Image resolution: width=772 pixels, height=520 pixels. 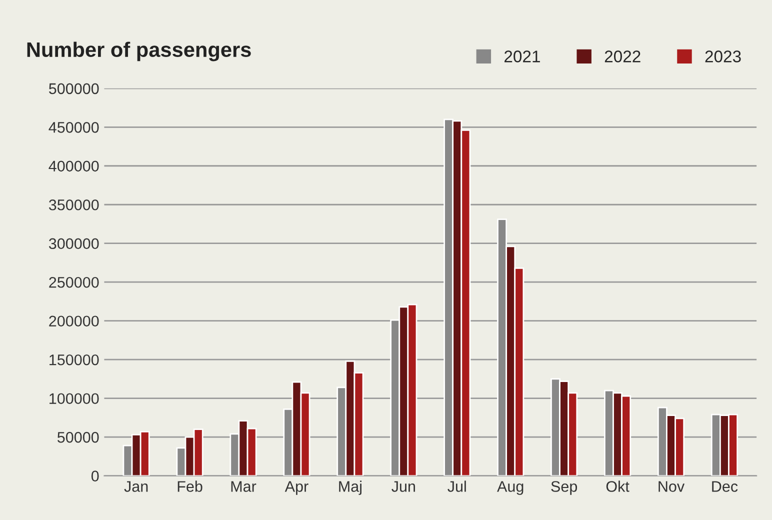 I want to click on y-tick-label: 450000, so click(x=73, y=127).